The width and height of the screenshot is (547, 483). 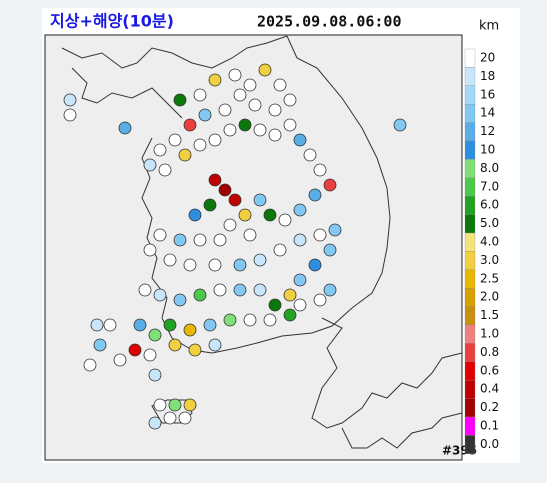 What do you see at coordinates (489, 26) in the screenshot?
I see `unit: km` at bounding box center [489, 26].